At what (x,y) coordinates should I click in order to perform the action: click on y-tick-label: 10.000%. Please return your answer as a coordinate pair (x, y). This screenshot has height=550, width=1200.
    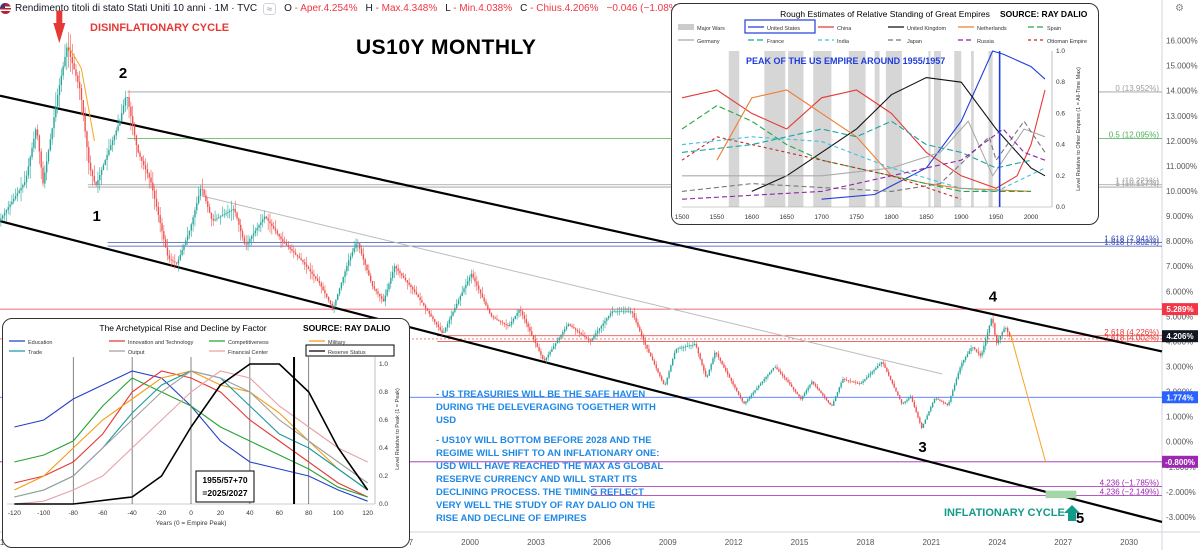
    Looking at the image, I should click on (1182, 191).